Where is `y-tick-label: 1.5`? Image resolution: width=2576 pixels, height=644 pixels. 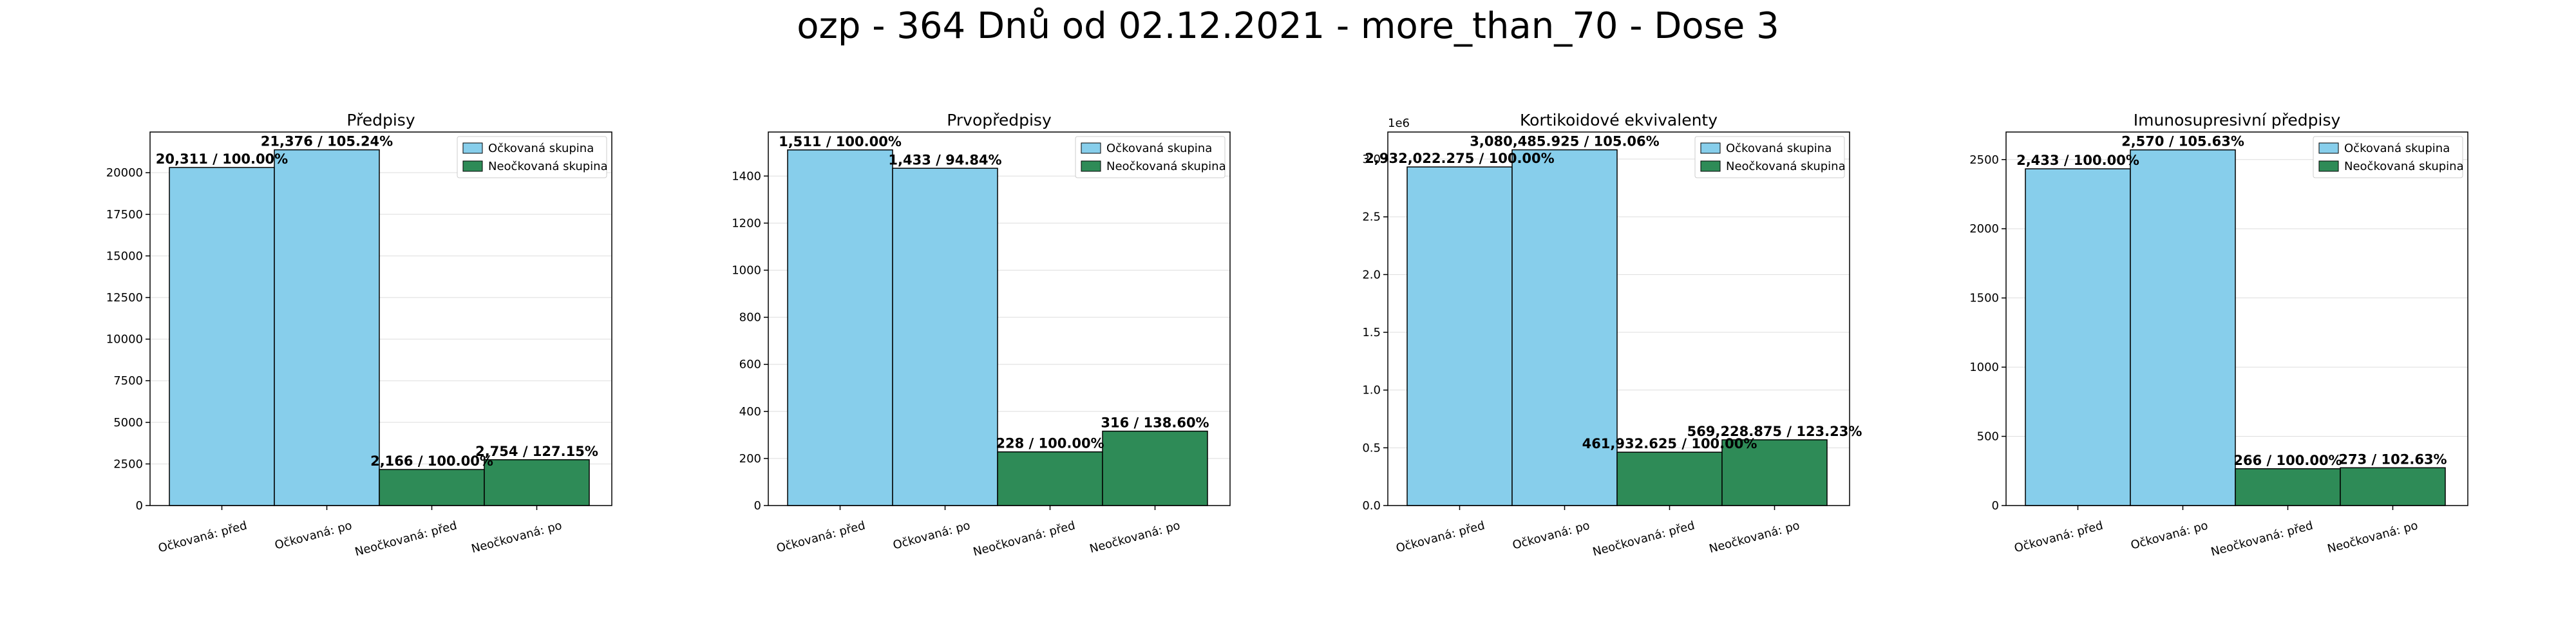 y-tick-label: 1.5 is located at coordinates (1372, 333).